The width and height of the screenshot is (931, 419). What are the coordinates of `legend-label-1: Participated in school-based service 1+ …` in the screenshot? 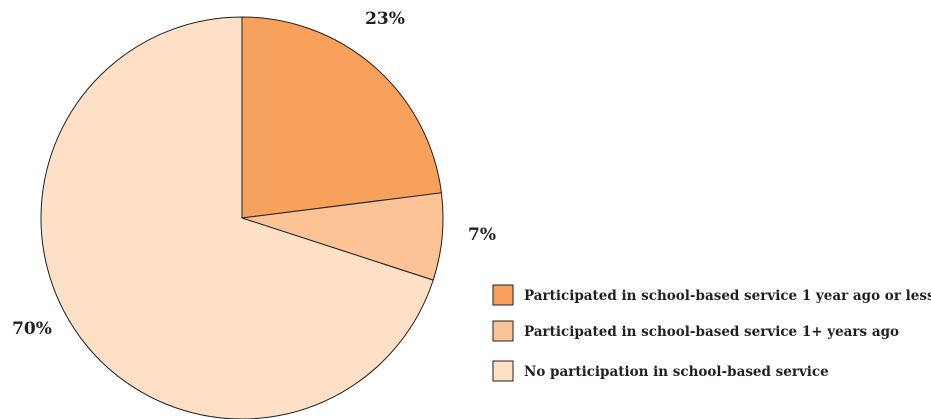 It's located at (711, 332).